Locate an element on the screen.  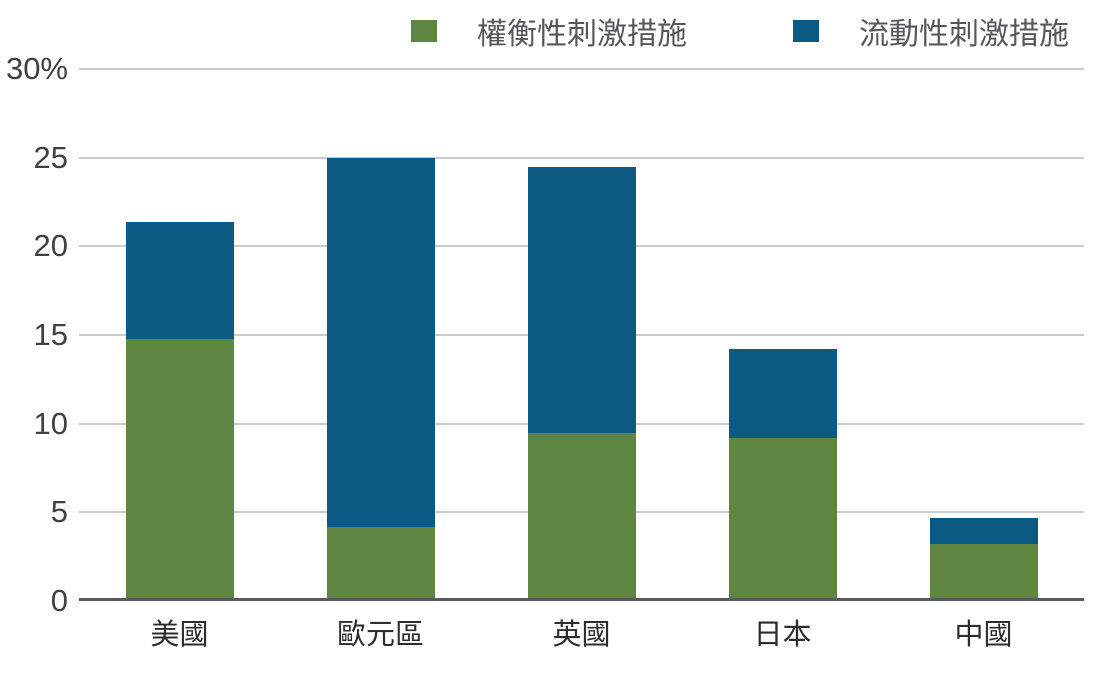
bar-segment-series0-cat0 is located at coordinates (179, 469).